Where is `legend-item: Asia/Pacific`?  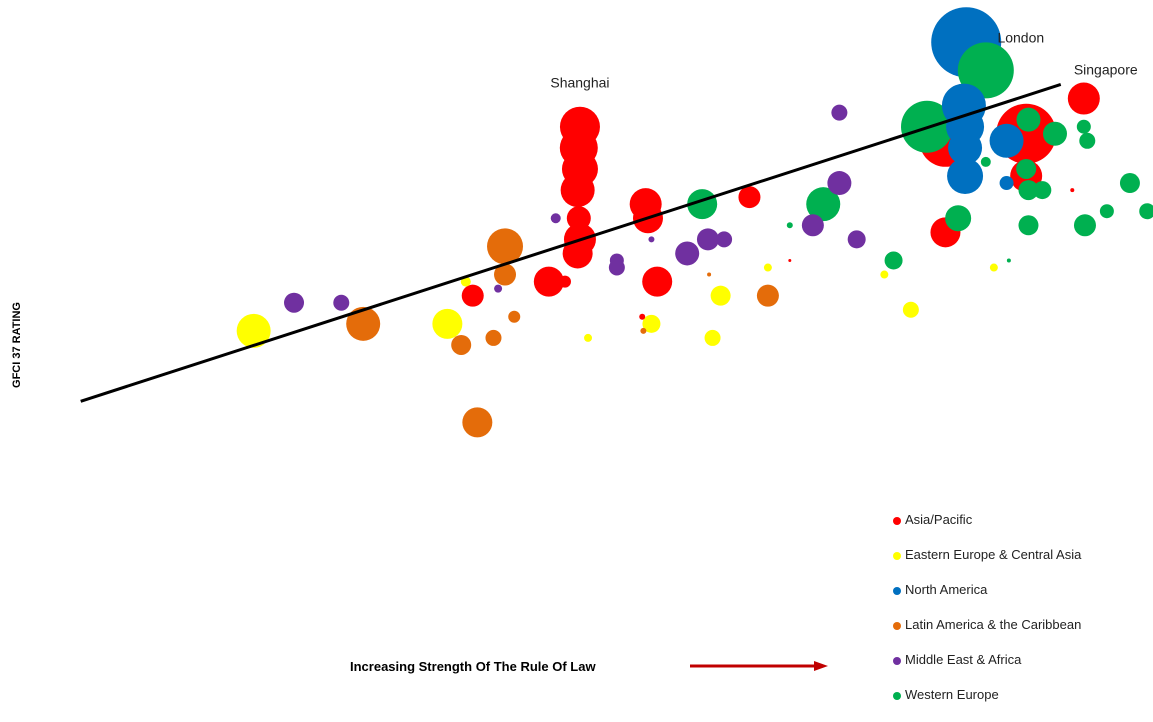
legend-item: Asia/Pacific is located at coordinates (1020, 529).